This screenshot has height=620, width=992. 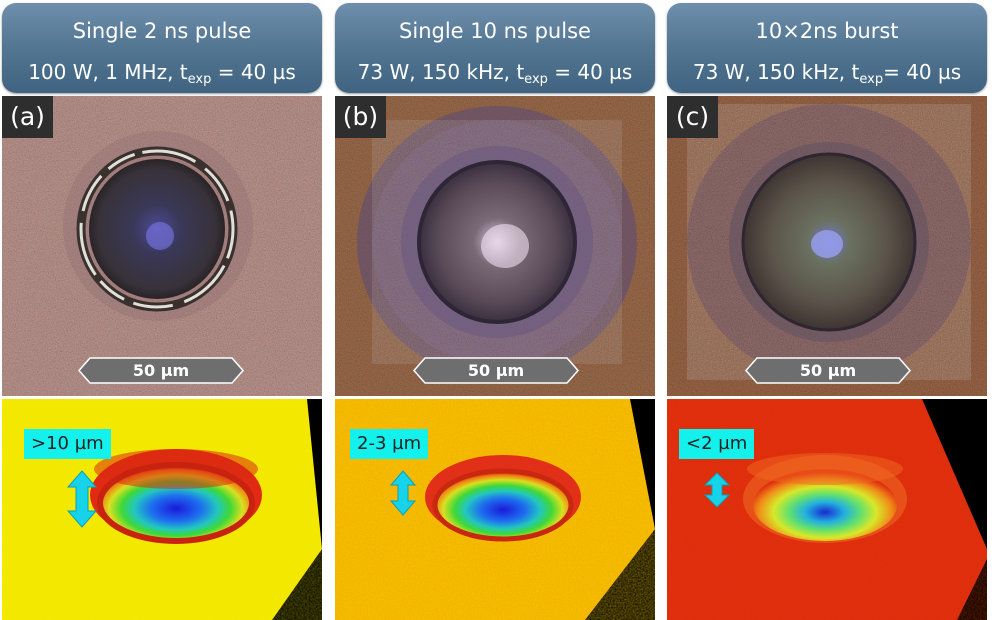 I want to click on panel-c-scale-label: 50 µm, so click(x=828, y=370).